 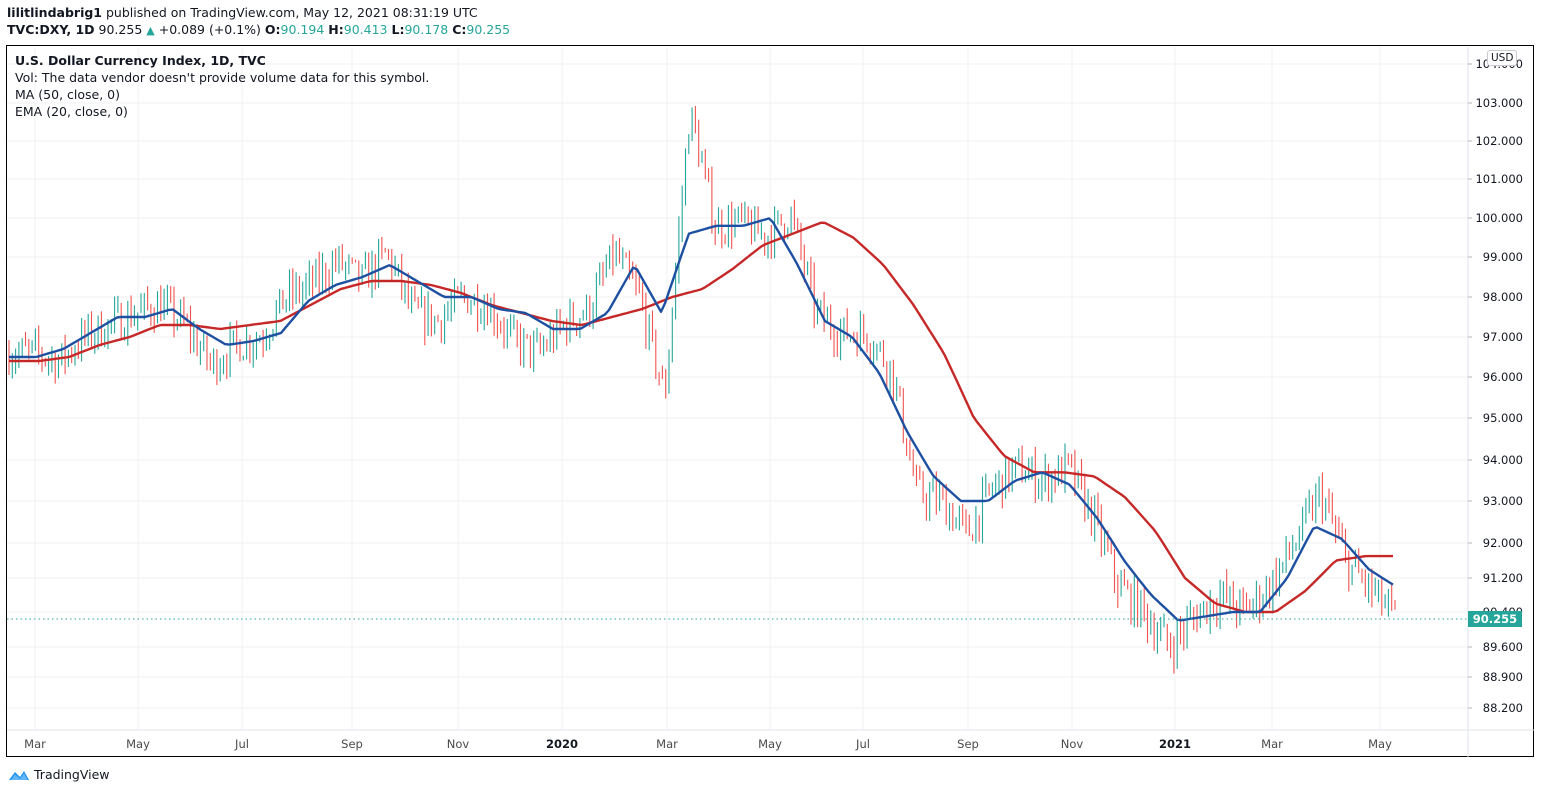 I want to click on symbol-label: TVC:DXY, 1D, so click(x=51, y=29).